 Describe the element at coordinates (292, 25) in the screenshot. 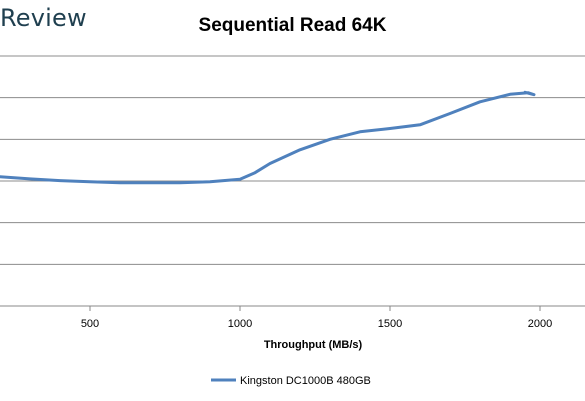

I see `chart-title: Sequential Read 64K` at that location.